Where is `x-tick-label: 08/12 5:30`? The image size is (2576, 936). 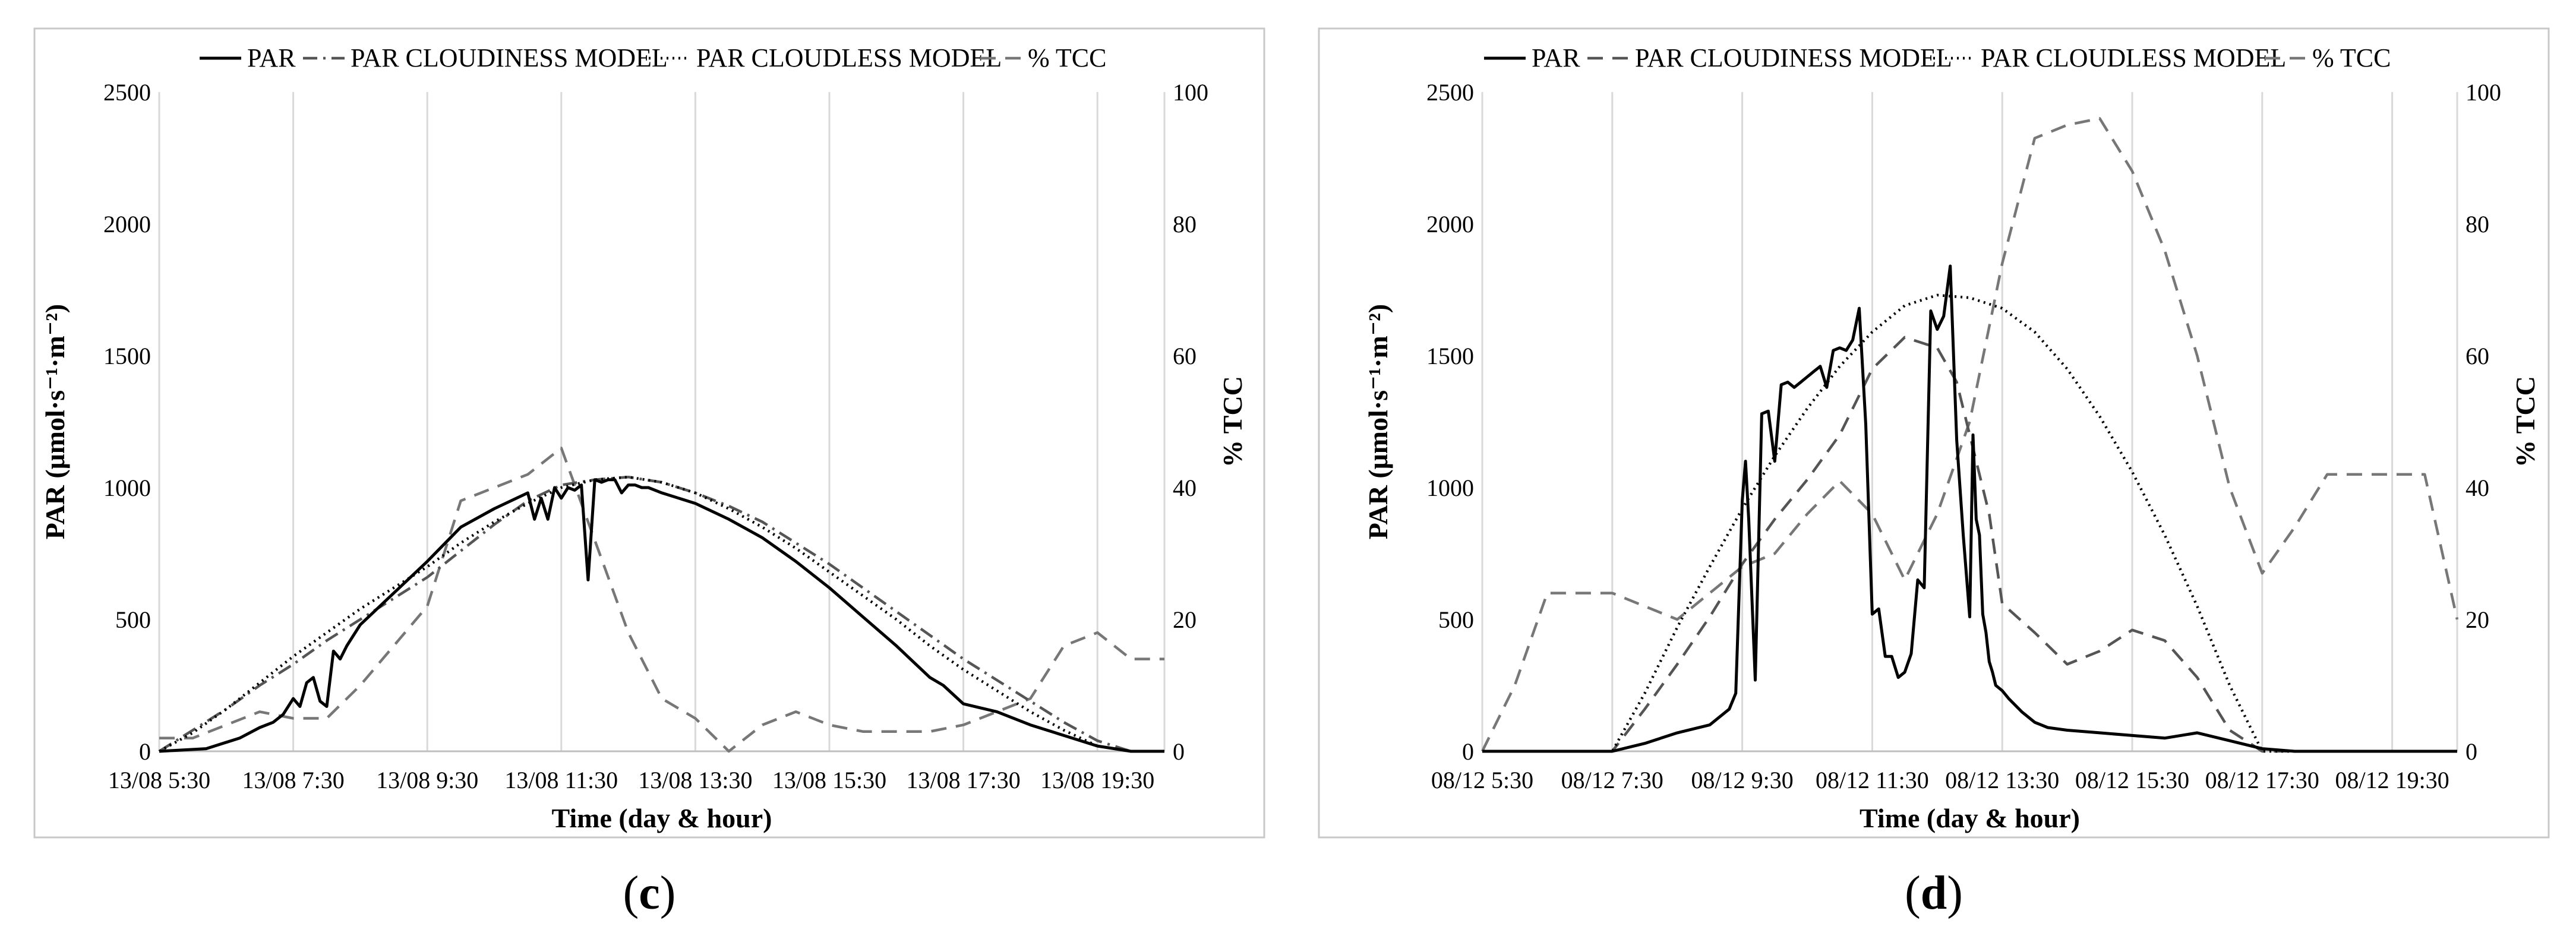
x-tick-label: 08/12 5:30 is located at coordinates (1482, 780).